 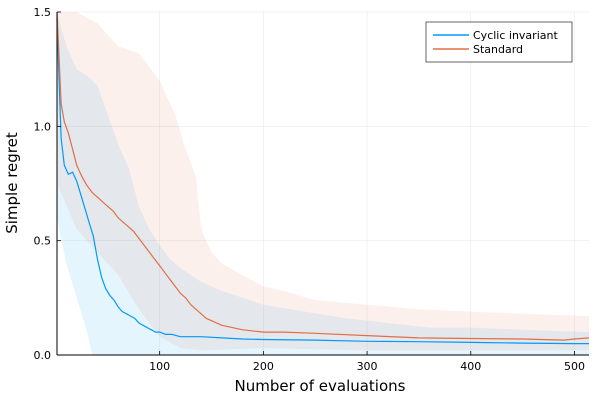 What do you see at coordinates (574, 366) in the screenshot?
I see `x-tick-label: 500` at bounding box center [574, 366].